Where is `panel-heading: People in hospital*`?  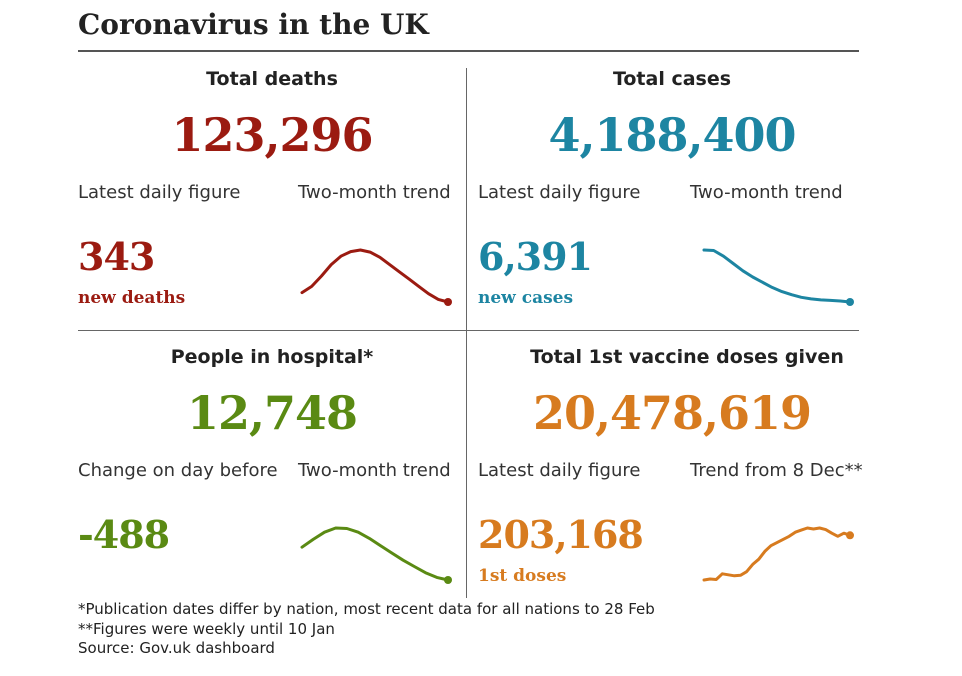 panel-heading: People in hospital* is located at coordinates (272, 357).